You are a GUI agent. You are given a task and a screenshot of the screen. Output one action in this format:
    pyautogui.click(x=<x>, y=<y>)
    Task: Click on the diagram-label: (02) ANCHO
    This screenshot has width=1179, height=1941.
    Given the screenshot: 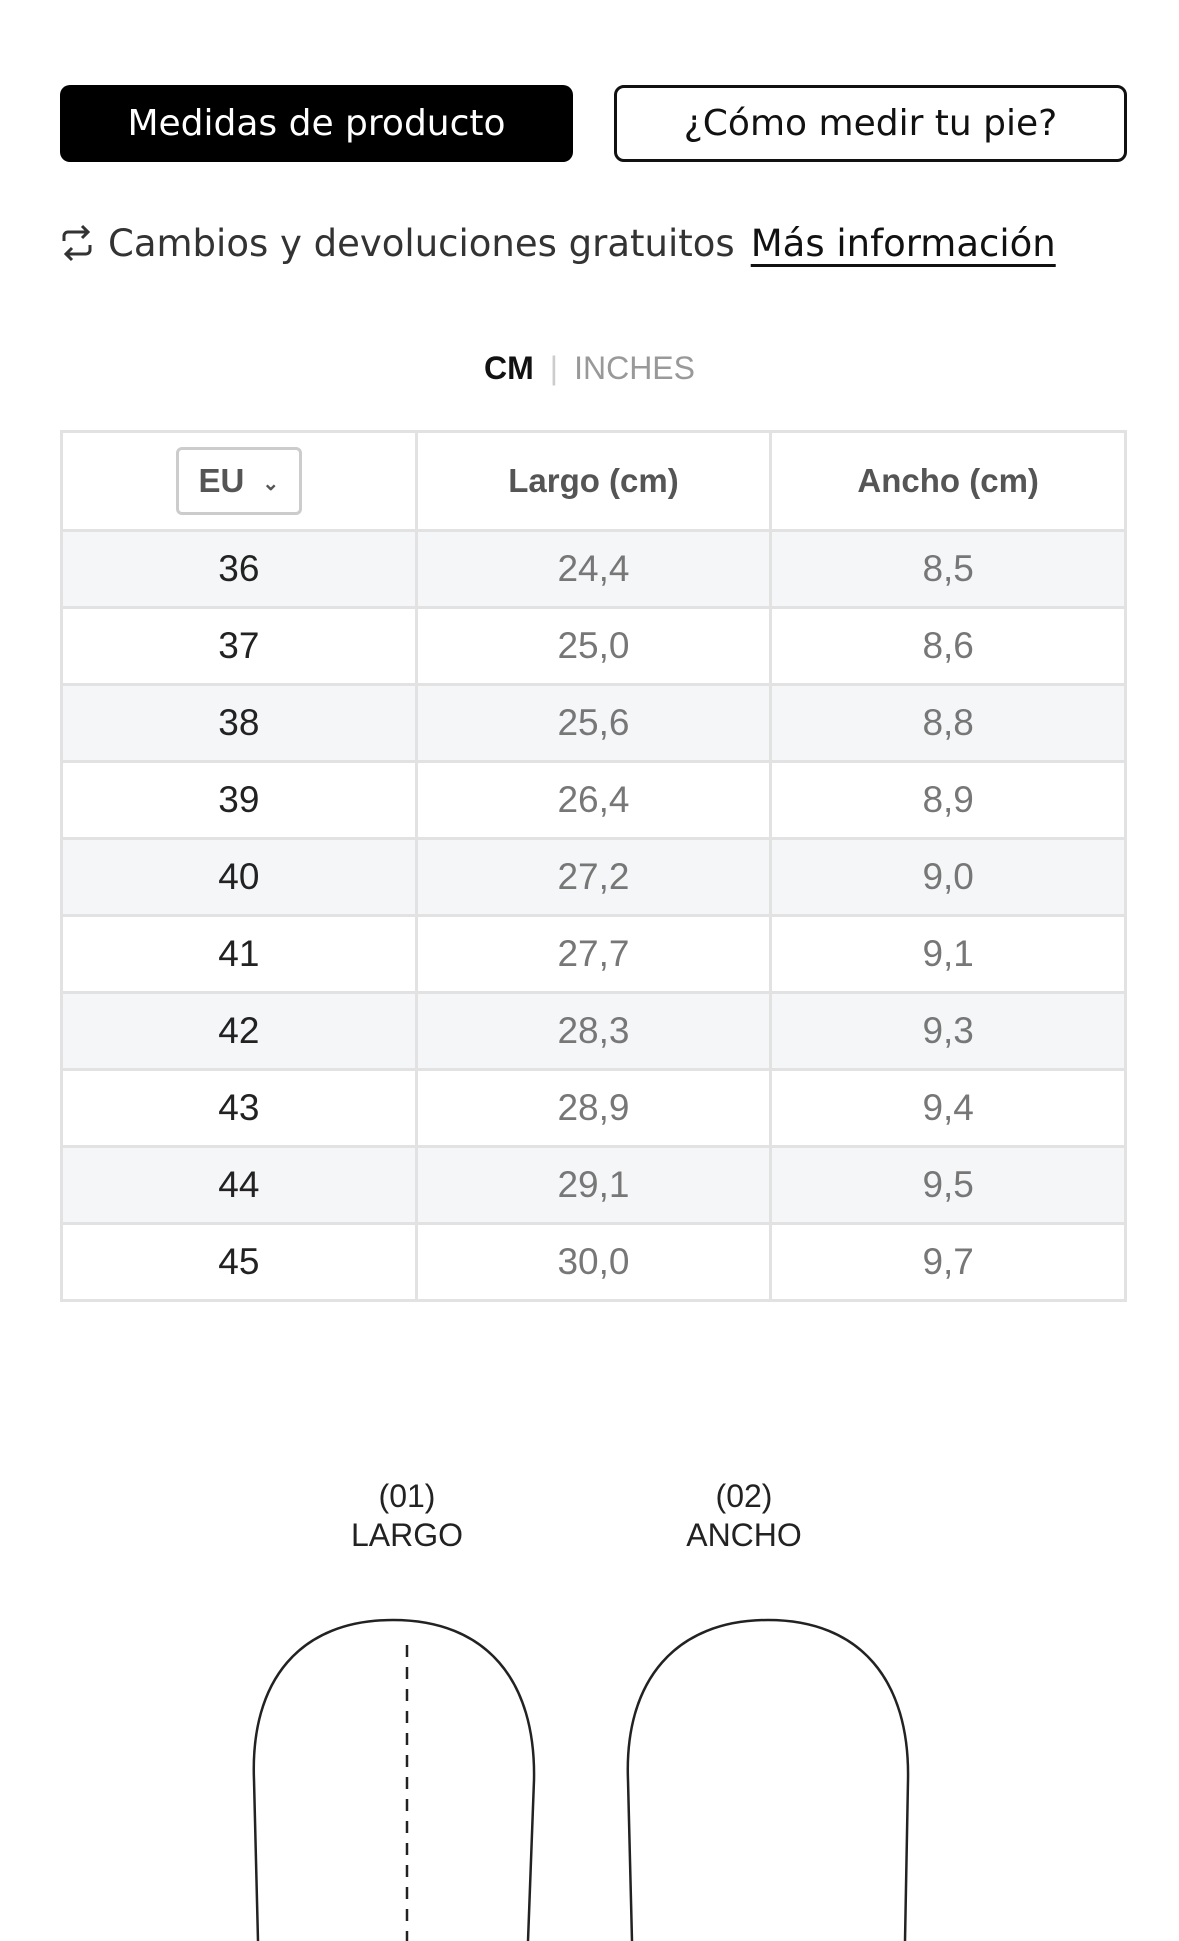 What is the action you would take?
    pyautogui.click(x=744, y=1516)
    